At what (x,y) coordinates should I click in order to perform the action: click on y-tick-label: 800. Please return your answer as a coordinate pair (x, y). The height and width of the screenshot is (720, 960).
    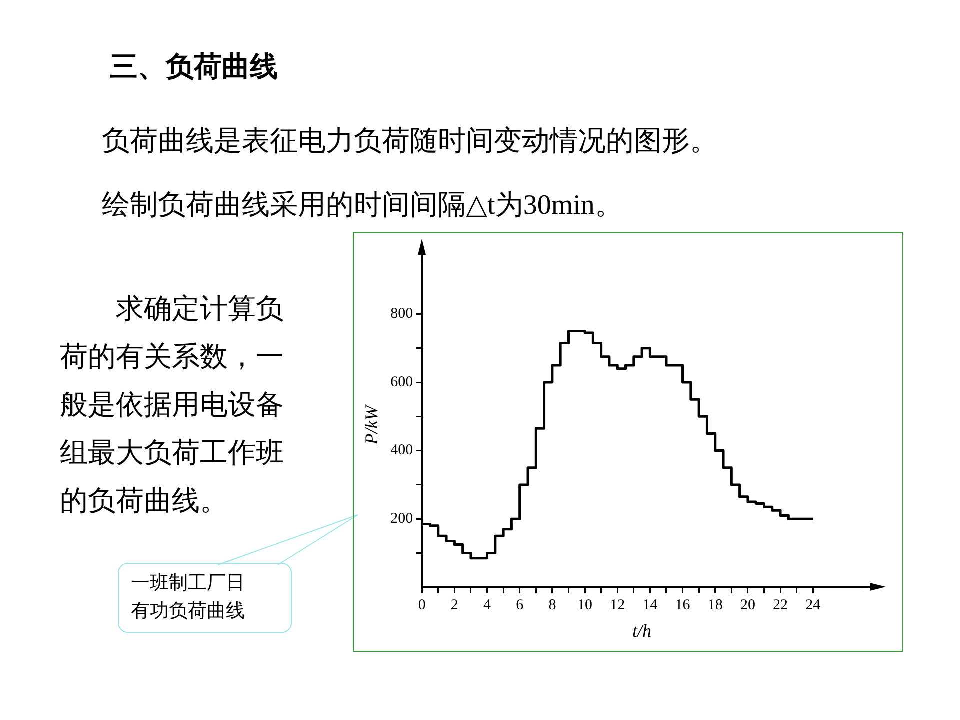
    Looking at the image, I should click on (402, 314).